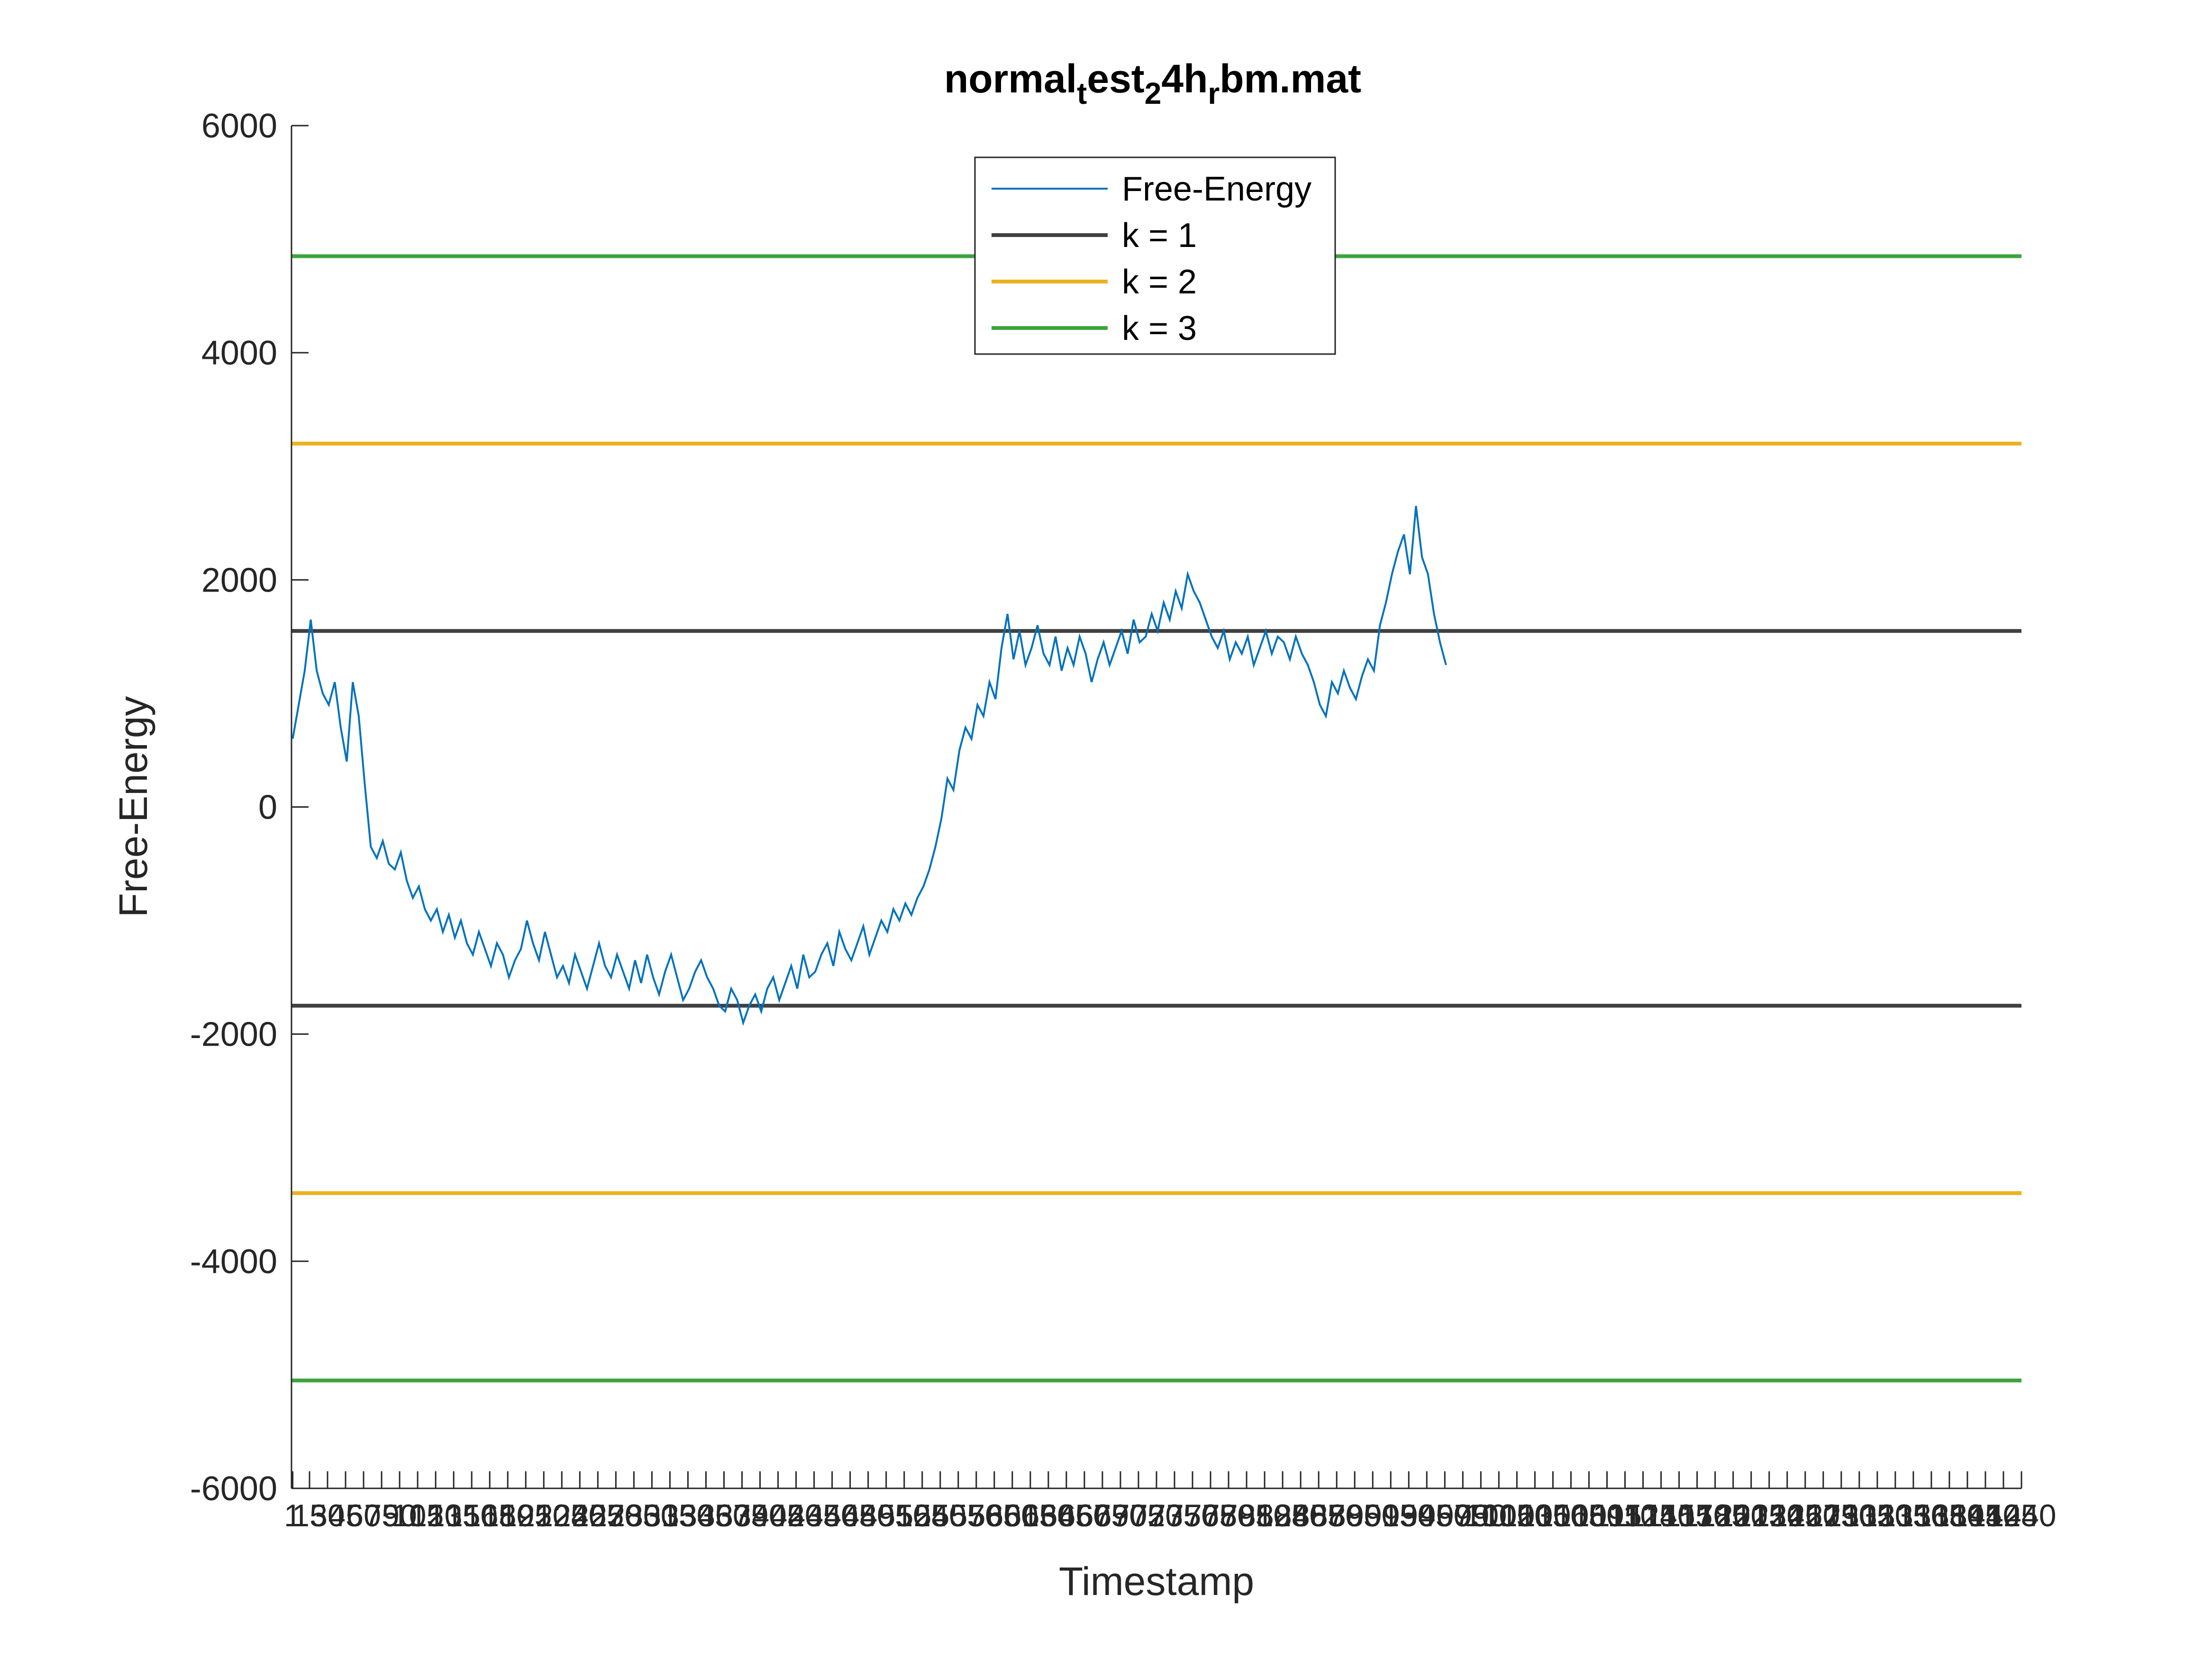 This screenshot has width=2212, height=1659. What do you see at coordinates (250, 807) in the screenshot?
I see `y-ticks: -6000 -4000 -2000 0 2000 4000 6000` at bounding box center [250, 807].